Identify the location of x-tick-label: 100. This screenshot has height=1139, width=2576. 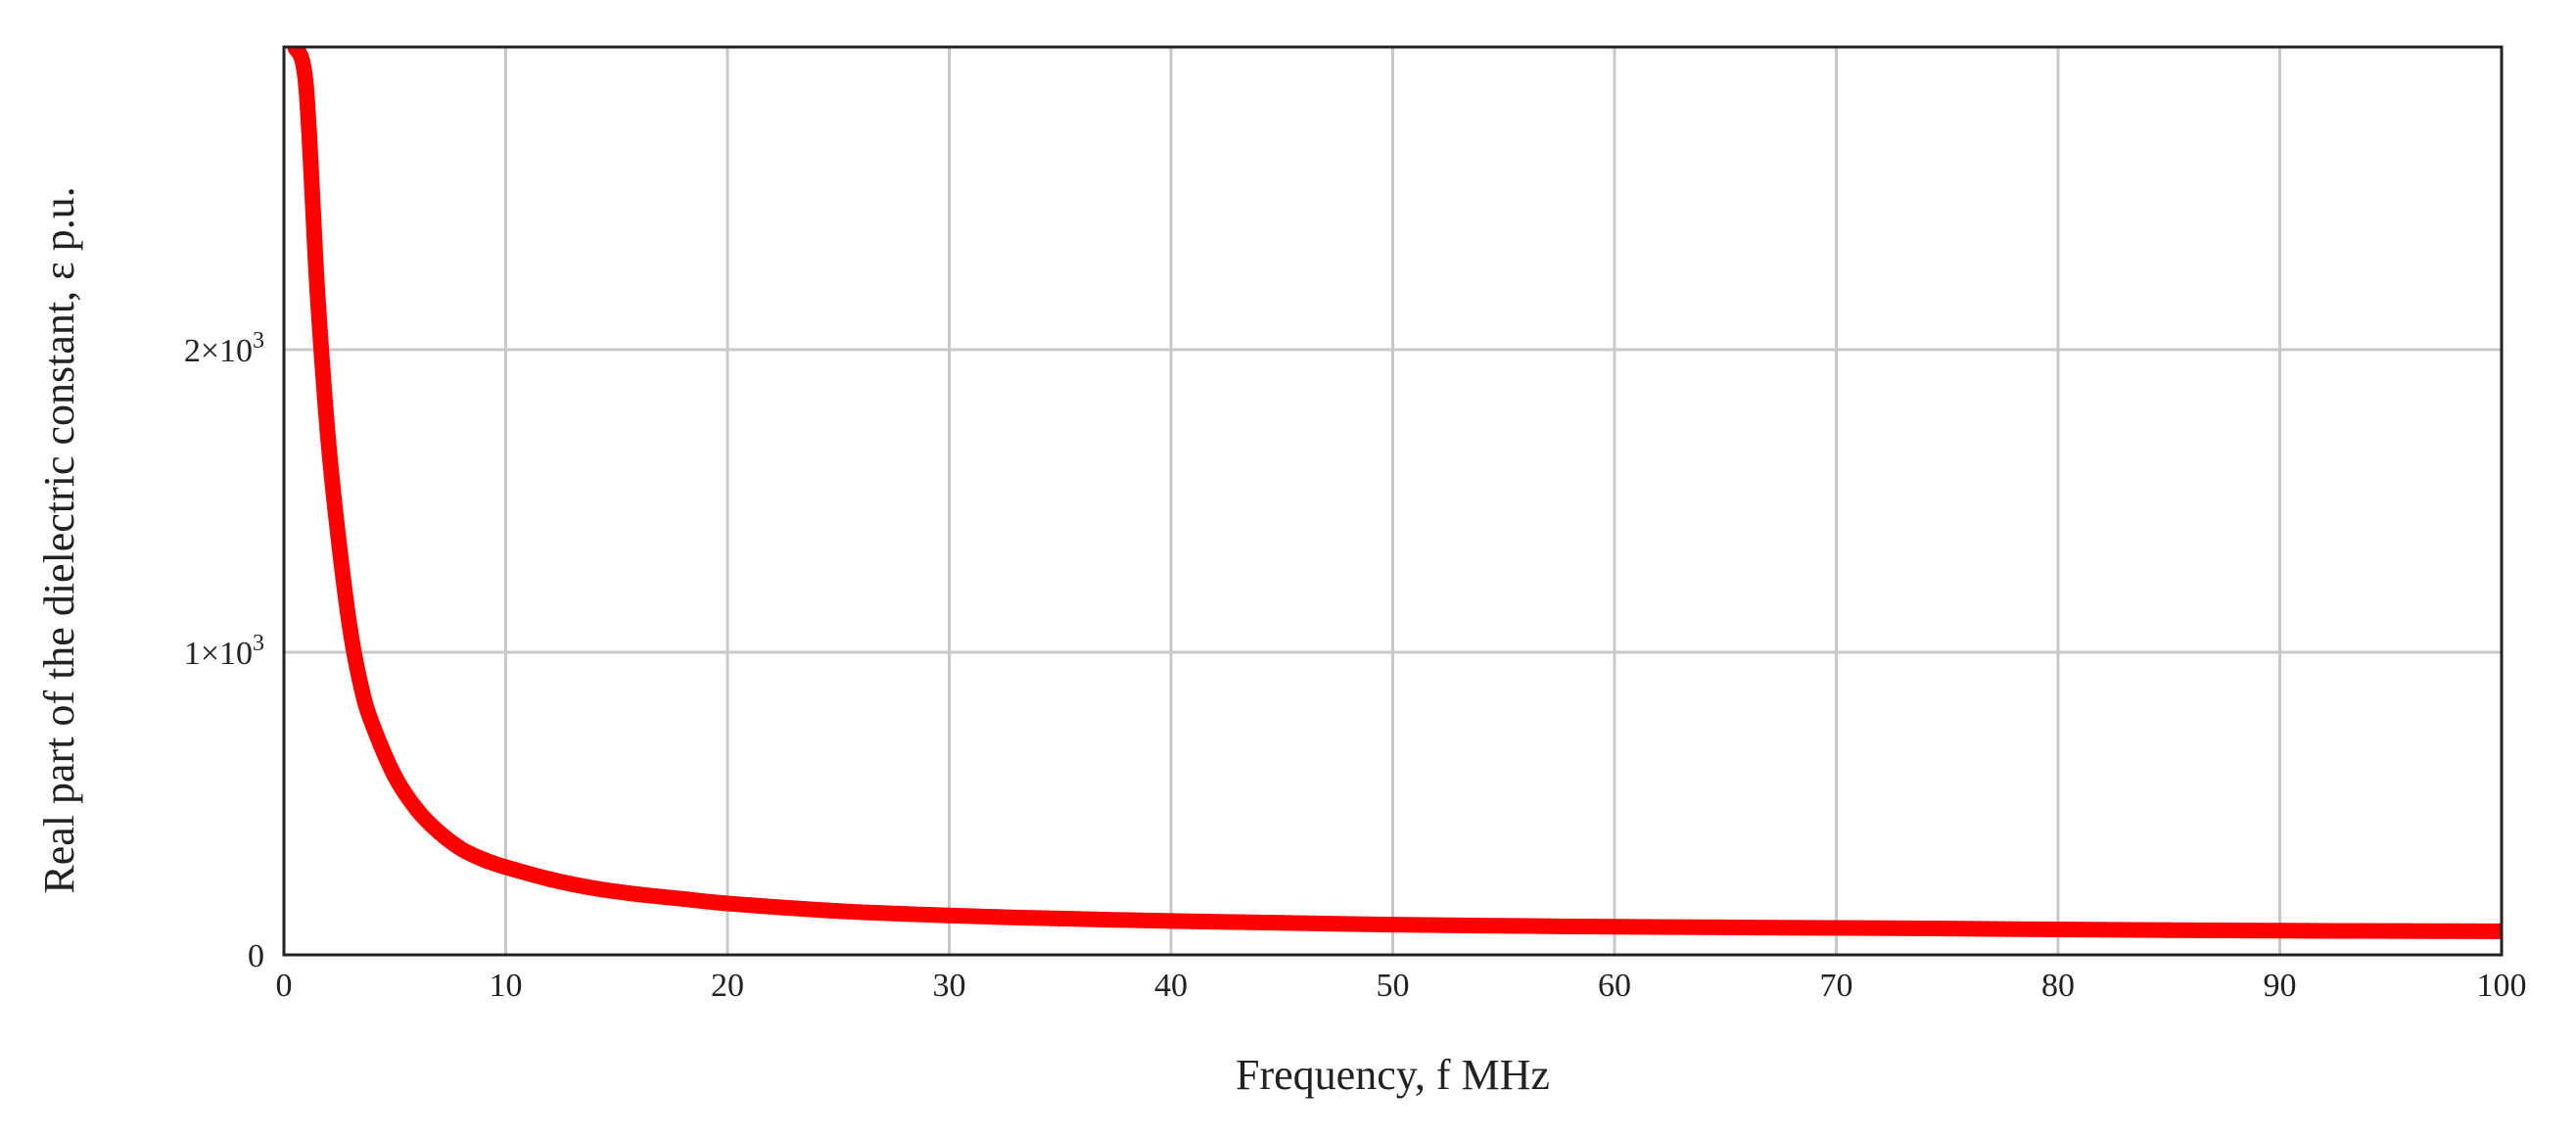
(2502, 986).